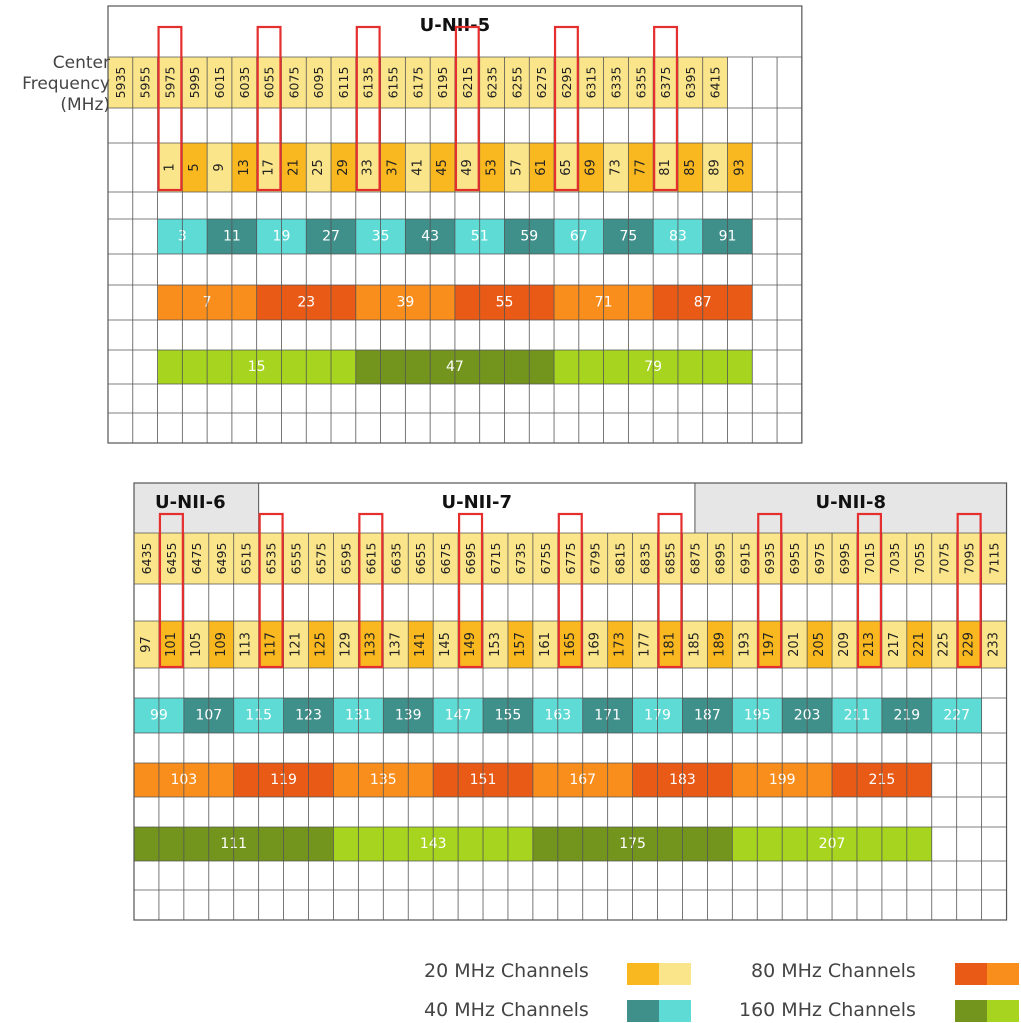 The image size is (1021, 1023). What do you see at coordinates (719, 559) in the screenshot?
I see `frequency-label: 6895` at bounding box center [719, 559].